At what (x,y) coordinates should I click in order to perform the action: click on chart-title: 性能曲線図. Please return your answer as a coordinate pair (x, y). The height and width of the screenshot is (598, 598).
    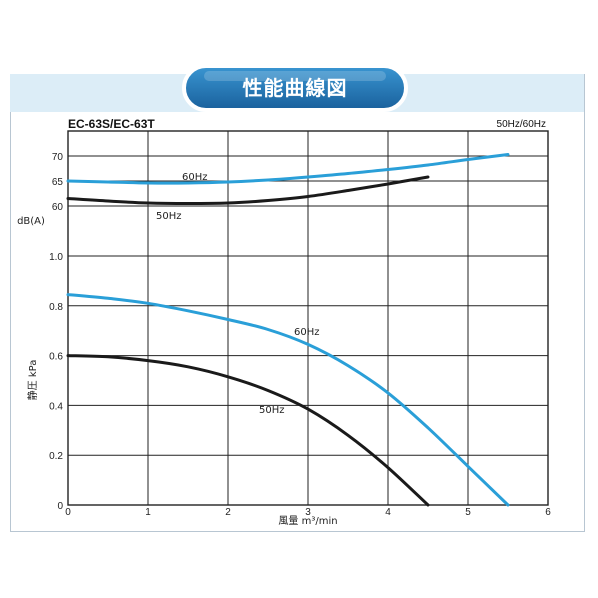
    Looking at the image, I should click on (295, 88).